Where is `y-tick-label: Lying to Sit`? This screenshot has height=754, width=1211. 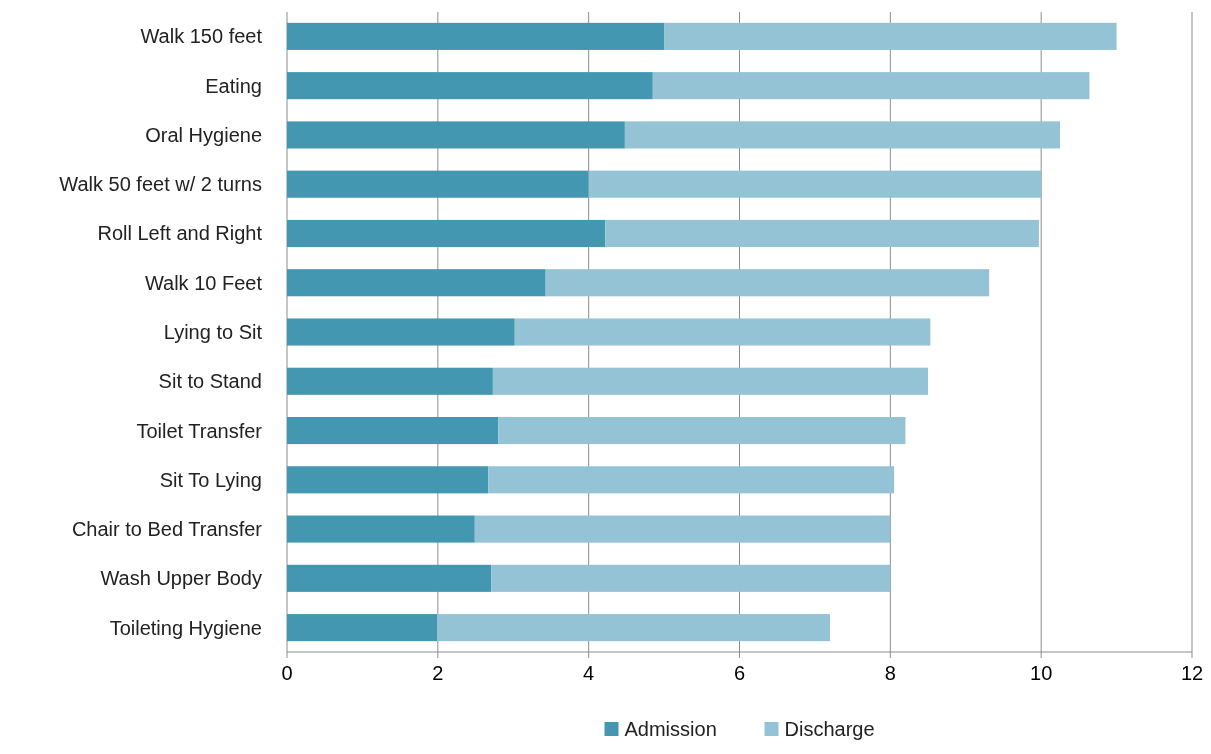 y-tick-label: Lying to Sit is located at coordinates (213, 332).